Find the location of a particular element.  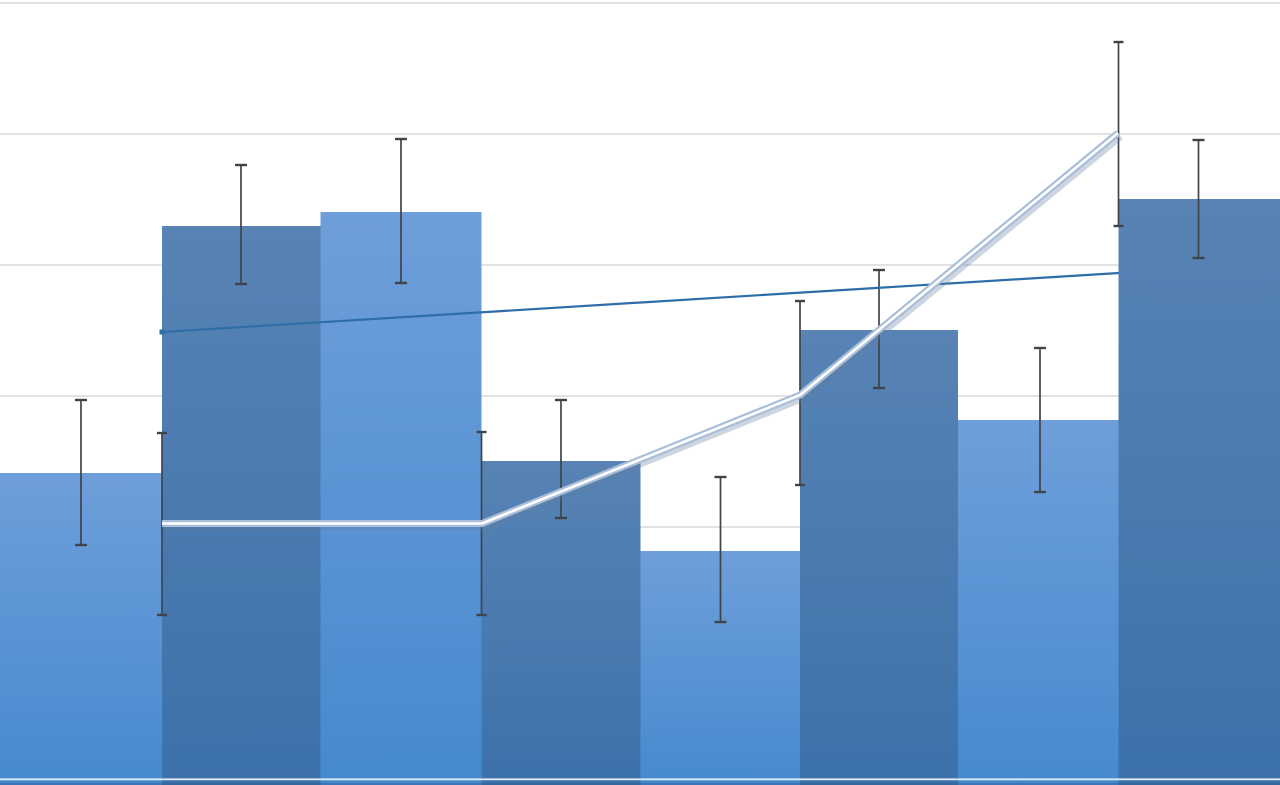

thin-trend-line-marker is located at coordinates (162, 332).